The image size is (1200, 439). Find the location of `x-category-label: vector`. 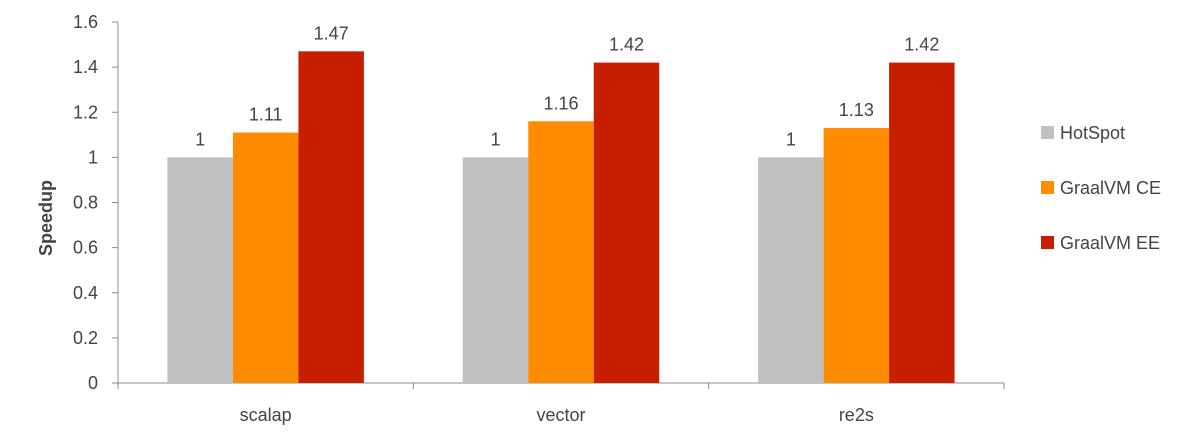

x-category-label: vector is located at coordinates (560, 415).